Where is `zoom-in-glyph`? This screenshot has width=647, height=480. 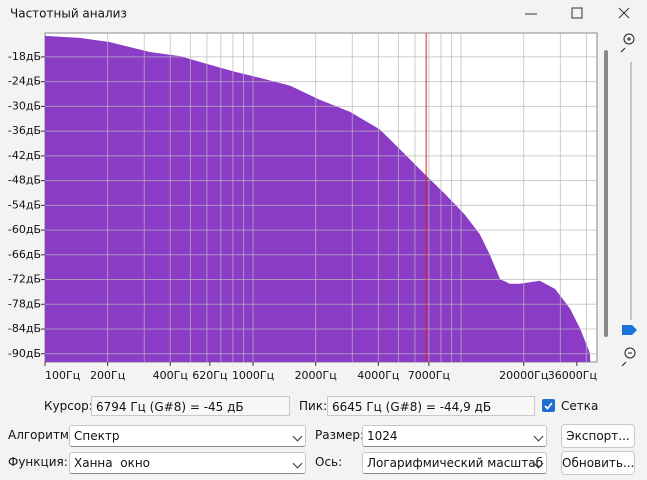 zoom-in-glyph is located at coordinates (625, 45).